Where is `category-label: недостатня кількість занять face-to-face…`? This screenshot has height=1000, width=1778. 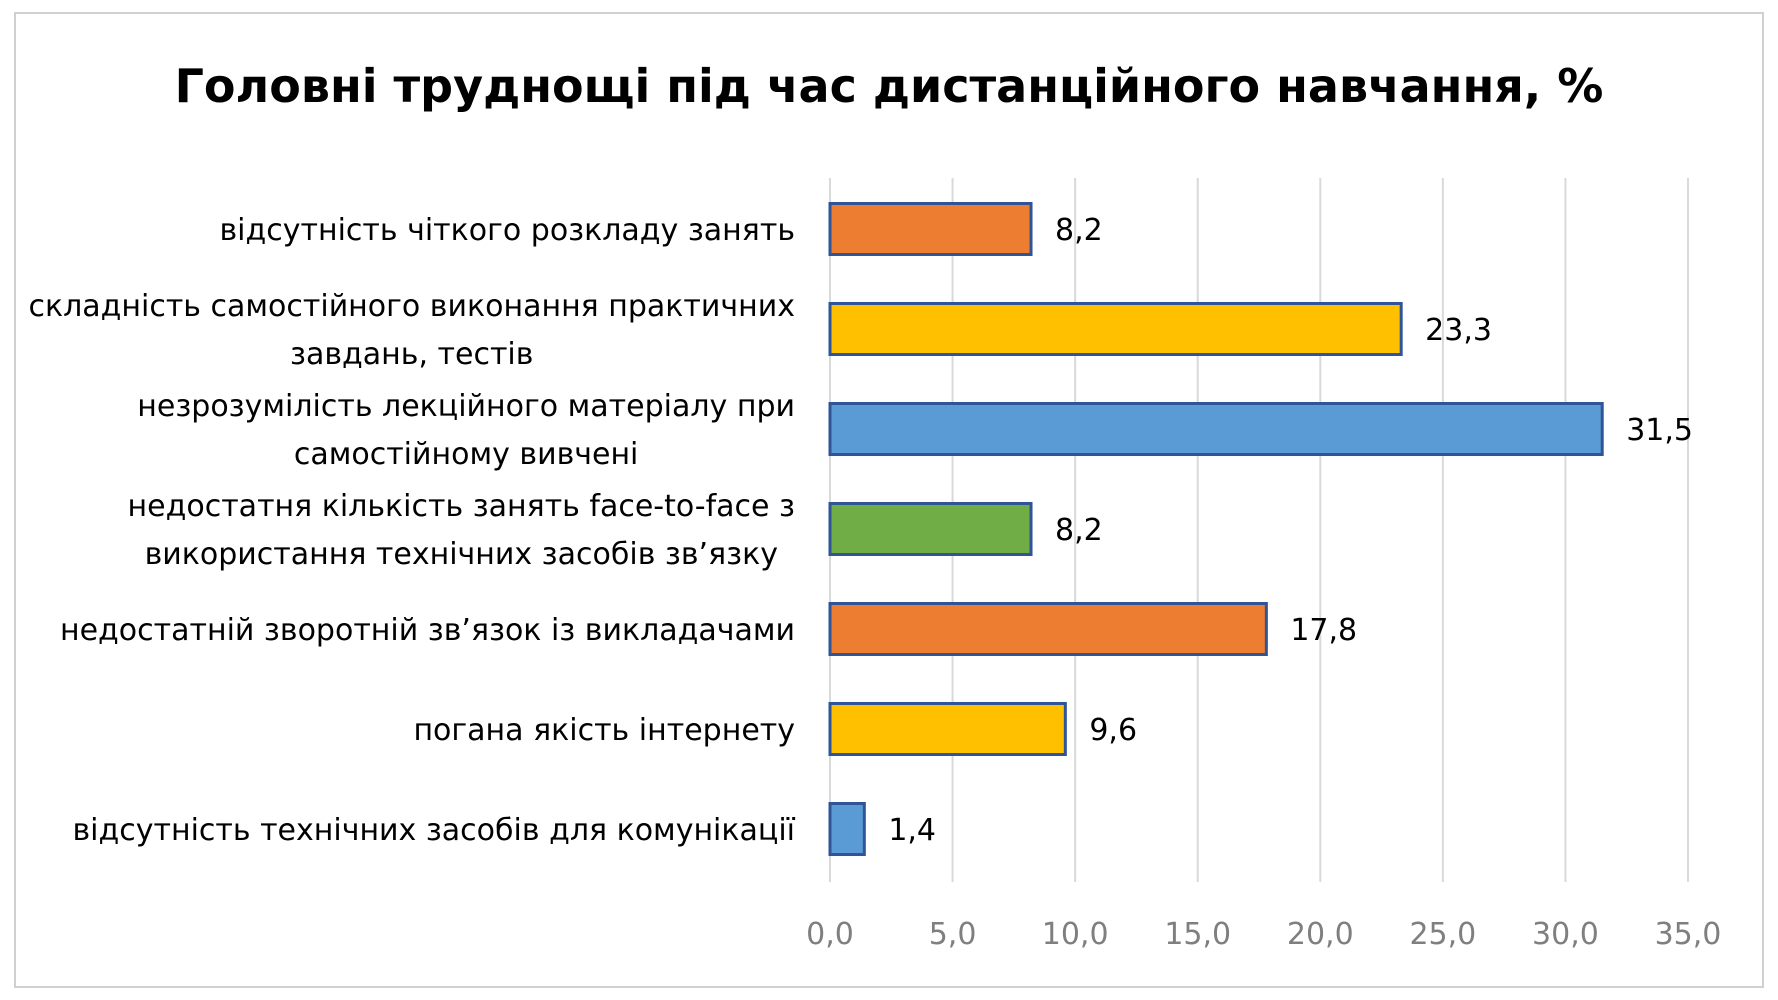
category-label: недостатня кількість занять face-to-face… is located at coordinates (461, 506).